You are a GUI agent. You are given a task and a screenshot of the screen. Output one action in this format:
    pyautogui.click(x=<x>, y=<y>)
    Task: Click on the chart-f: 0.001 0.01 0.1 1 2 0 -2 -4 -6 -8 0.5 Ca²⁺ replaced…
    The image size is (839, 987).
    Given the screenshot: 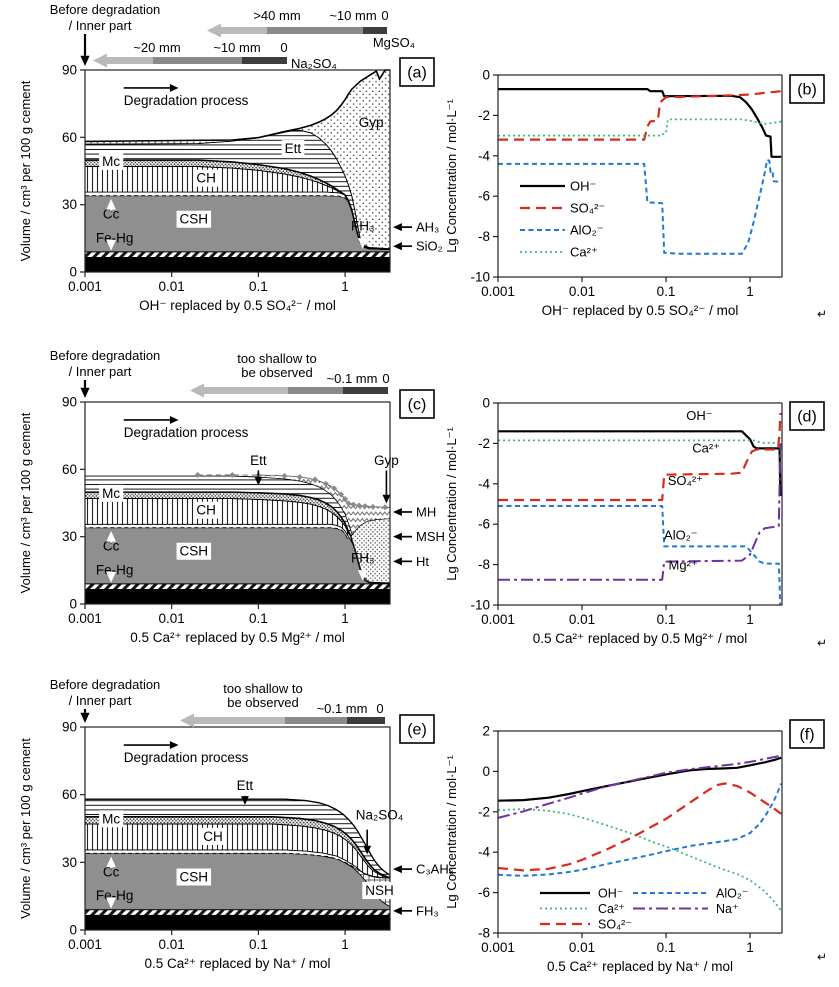 What is the action you would take?
    pyautogui.click(x=635, y=846)
    